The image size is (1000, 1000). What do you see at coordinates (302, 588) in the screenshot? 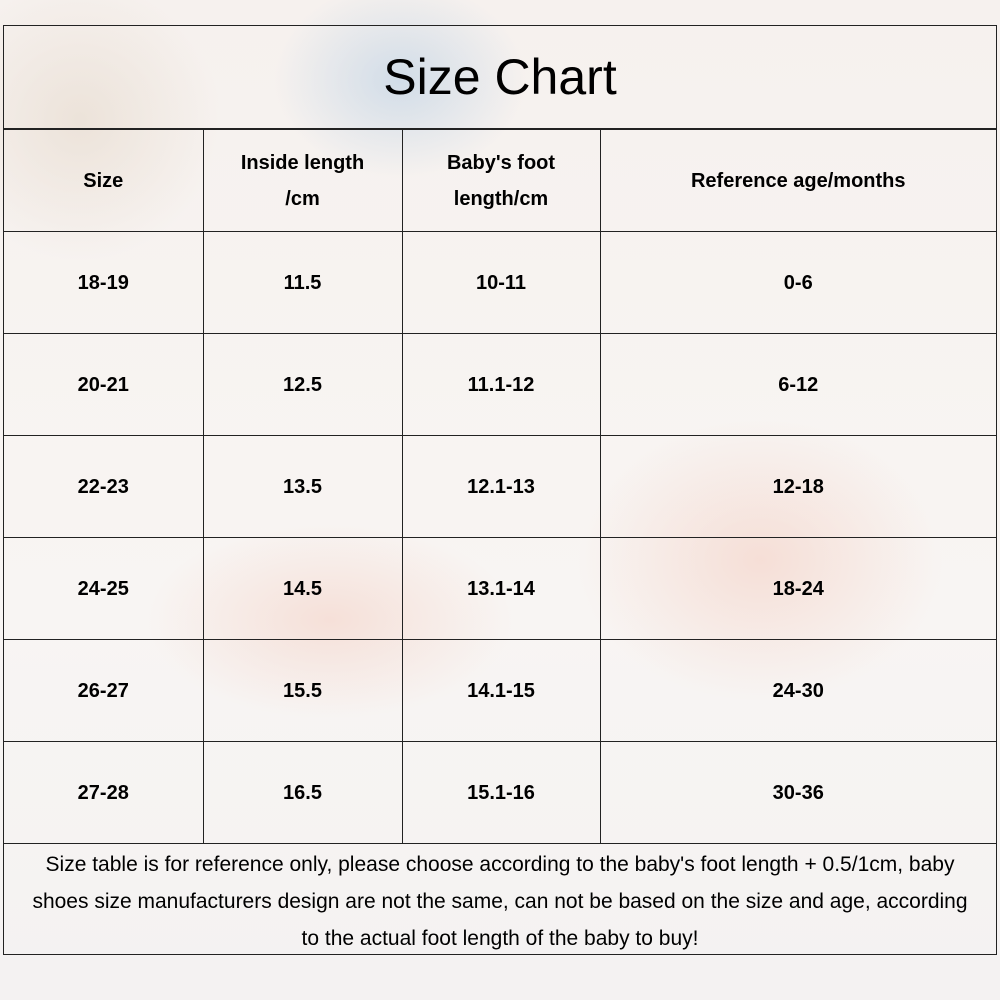
I see `cell-inside-length: 14.5` at bounding box center [302, 588].